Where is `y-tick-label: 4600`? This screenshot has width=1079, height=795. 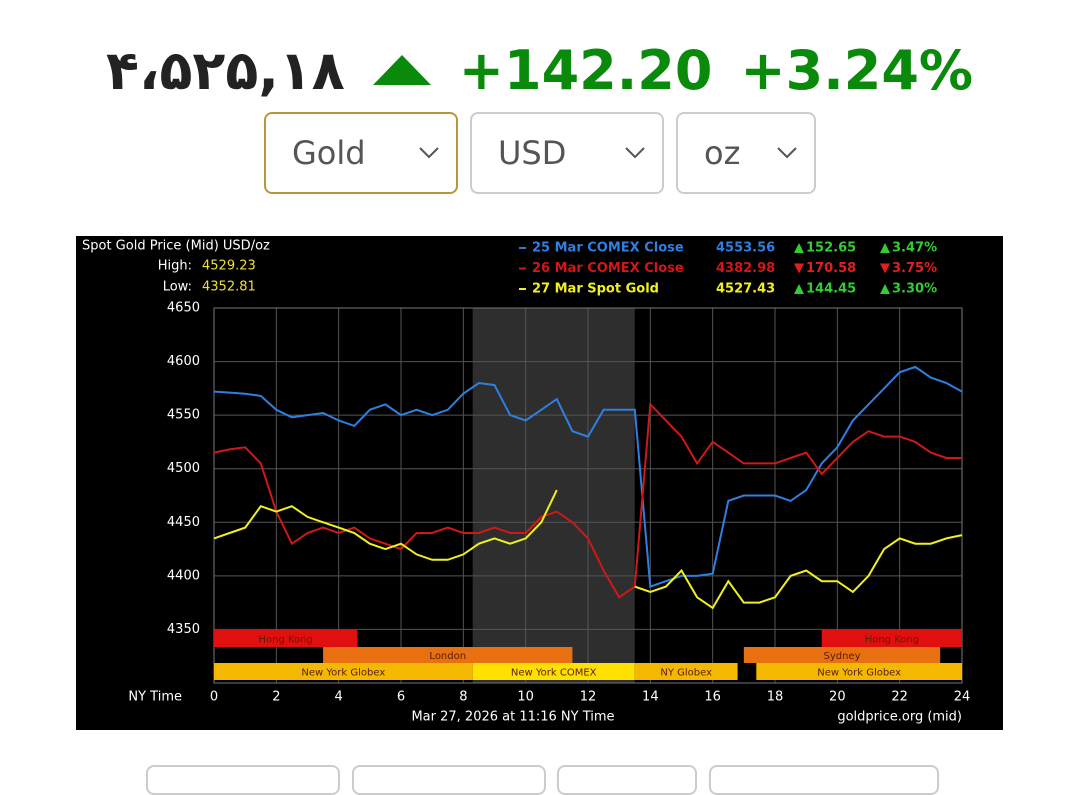 y-tick-label: 4600 is located at coordinates (183, 361).